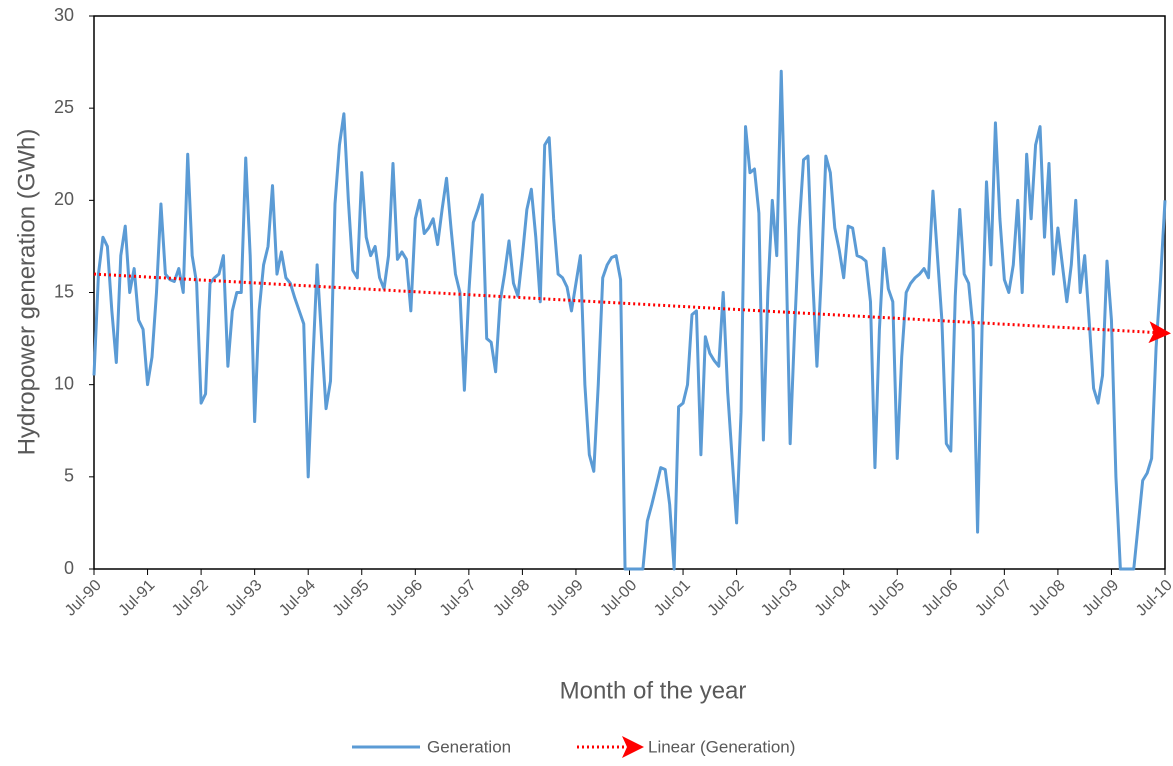  What do you see at coordinates (886, 598) in the screenshot?
I see `x-tick-label: Jul-05` at bounding box center [886, 598].